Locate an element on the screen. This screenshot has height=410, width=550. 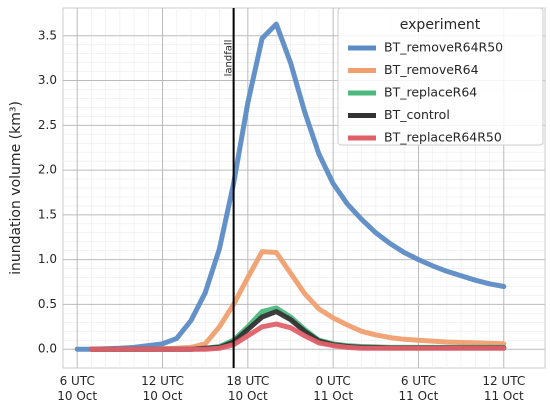
y-tick-label: 1.5 is located at coordinates (47, 214).